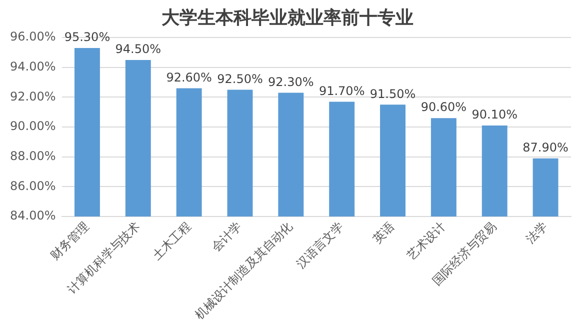  I want to click on data-label: 91.70%, so click(341, 91).